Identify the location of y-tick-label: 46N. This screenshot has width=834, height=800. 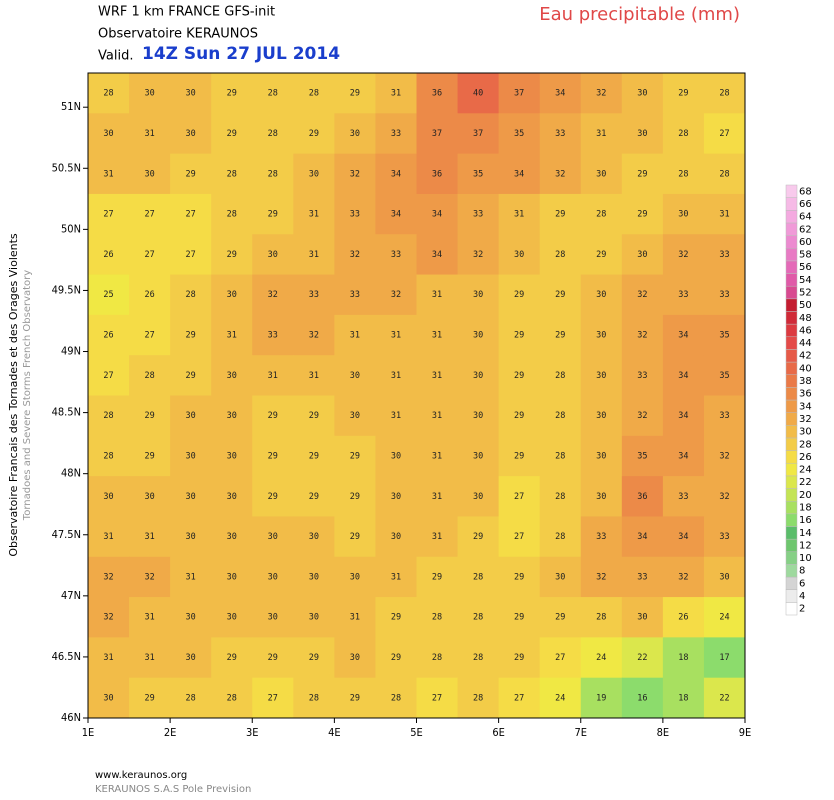
(71, 717).